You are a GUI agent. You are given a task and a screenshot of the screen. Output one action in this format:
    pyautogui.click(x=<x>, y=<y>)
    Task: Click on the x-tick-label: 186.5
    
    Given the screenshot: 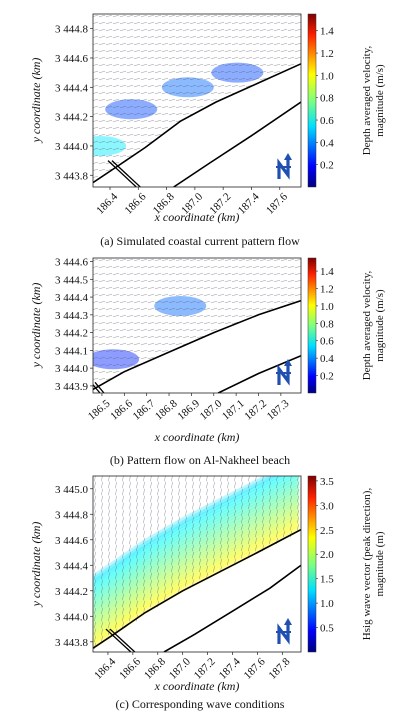 What is the action you would take?
    pyautogui.click(x=99, y=409)
    